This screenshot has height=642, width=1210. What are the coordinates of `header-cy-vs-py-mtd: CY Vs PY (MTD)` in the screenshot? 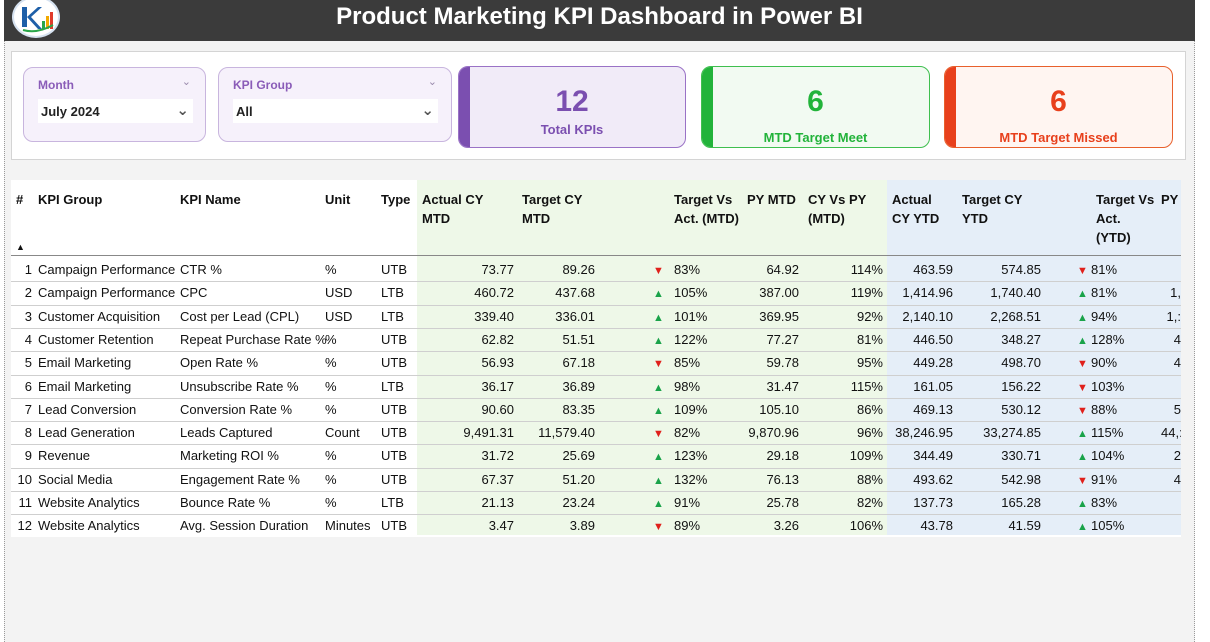 It's located at (837, 209).